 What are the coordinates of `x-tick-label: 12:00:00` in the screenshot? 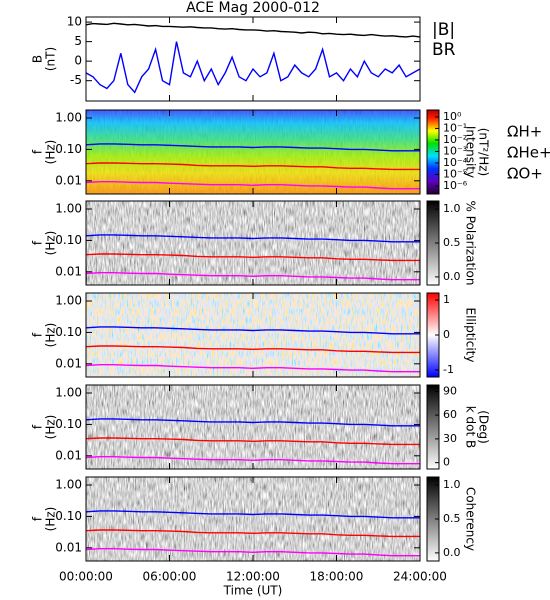 It's located at (253, 577).